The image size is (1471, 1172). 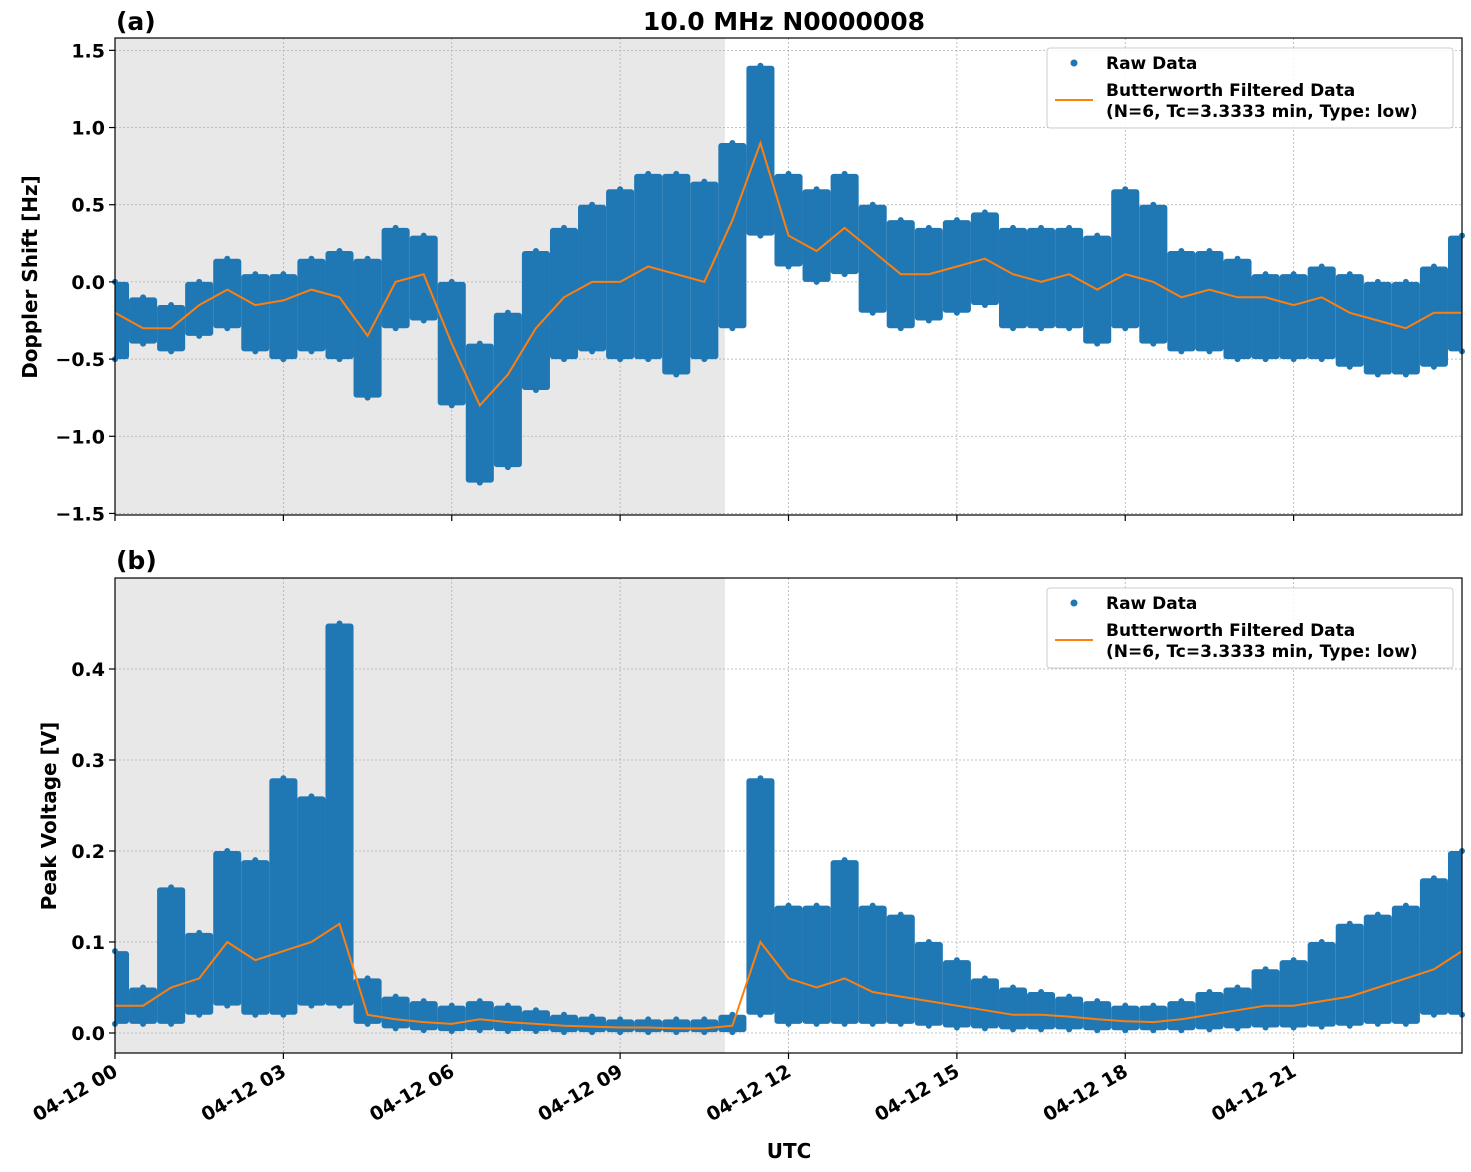 What do you see at coordinates (1074, 603) in the screenshot?
I see `legend-raw-marker` at bounding box center [1074, 603].